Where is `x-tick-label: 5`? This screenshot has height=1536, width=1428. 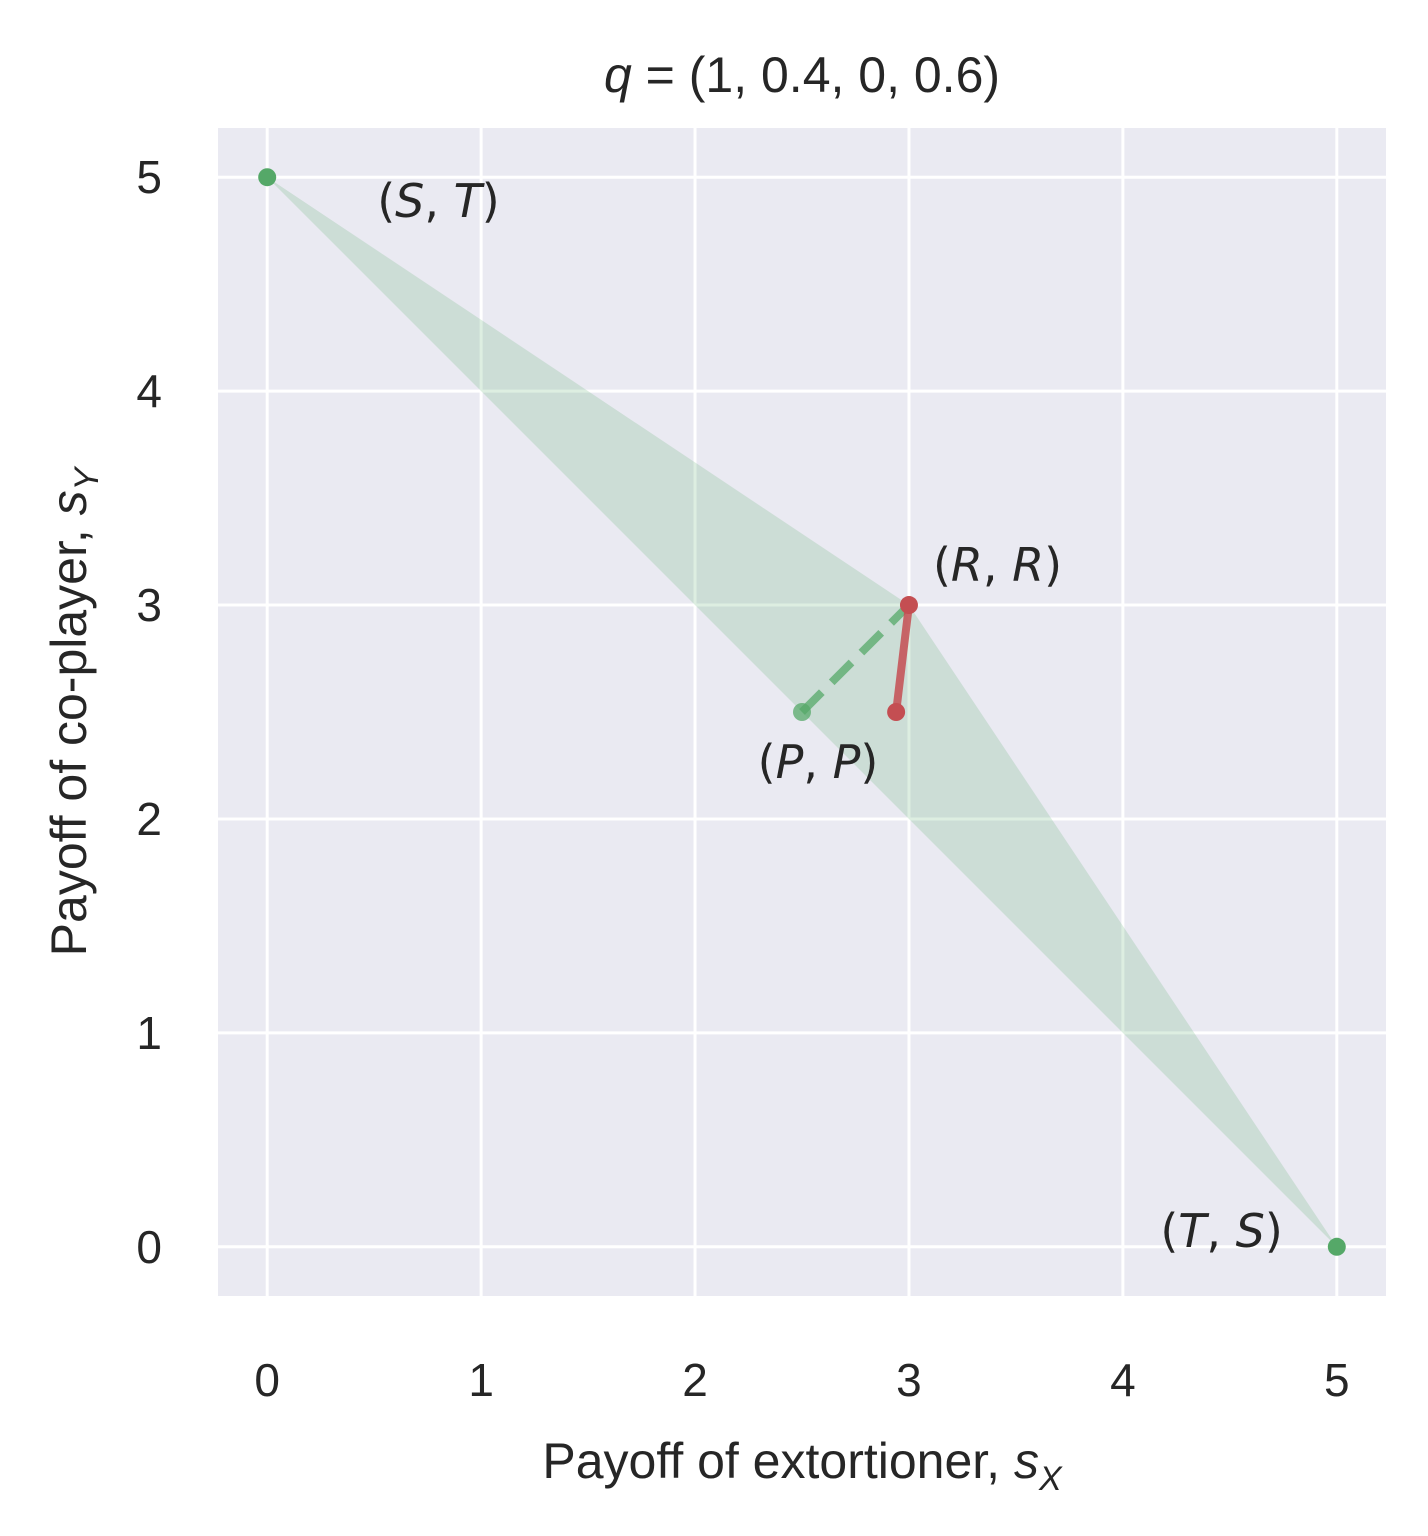
x-tick-label: 5 is located at coordinates (1337, 1380).